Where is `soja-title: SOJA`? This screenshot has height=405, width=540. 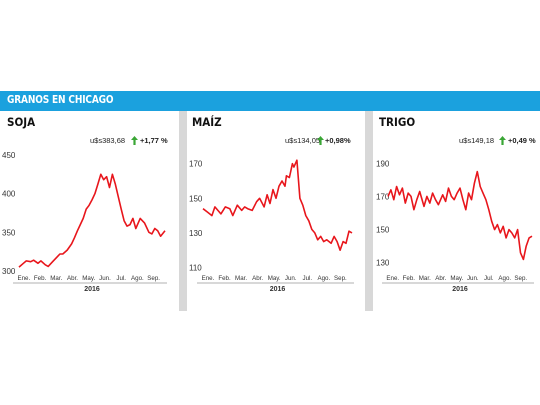
soja-title: SOJA is located at coordinates (21, 122).